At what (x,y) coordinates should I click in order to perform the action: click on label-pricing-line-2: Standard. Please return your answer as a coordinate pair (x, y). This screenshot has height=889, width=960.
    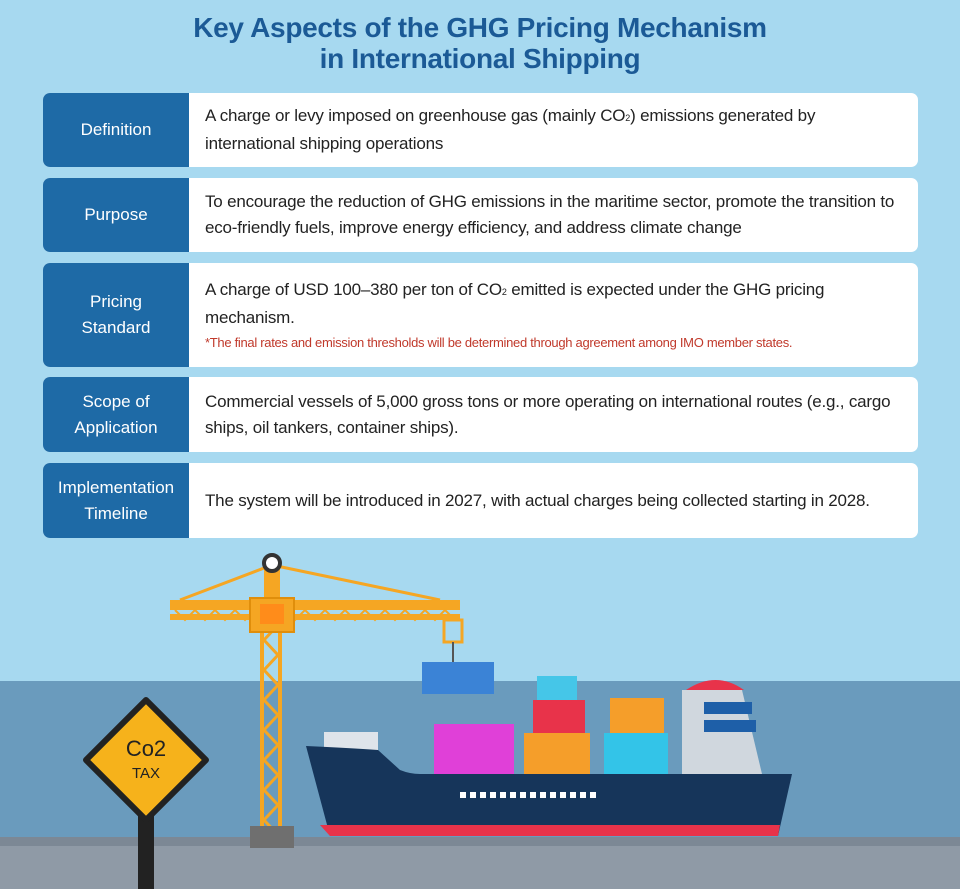
    Looking at the image, I should click on (116, 327).